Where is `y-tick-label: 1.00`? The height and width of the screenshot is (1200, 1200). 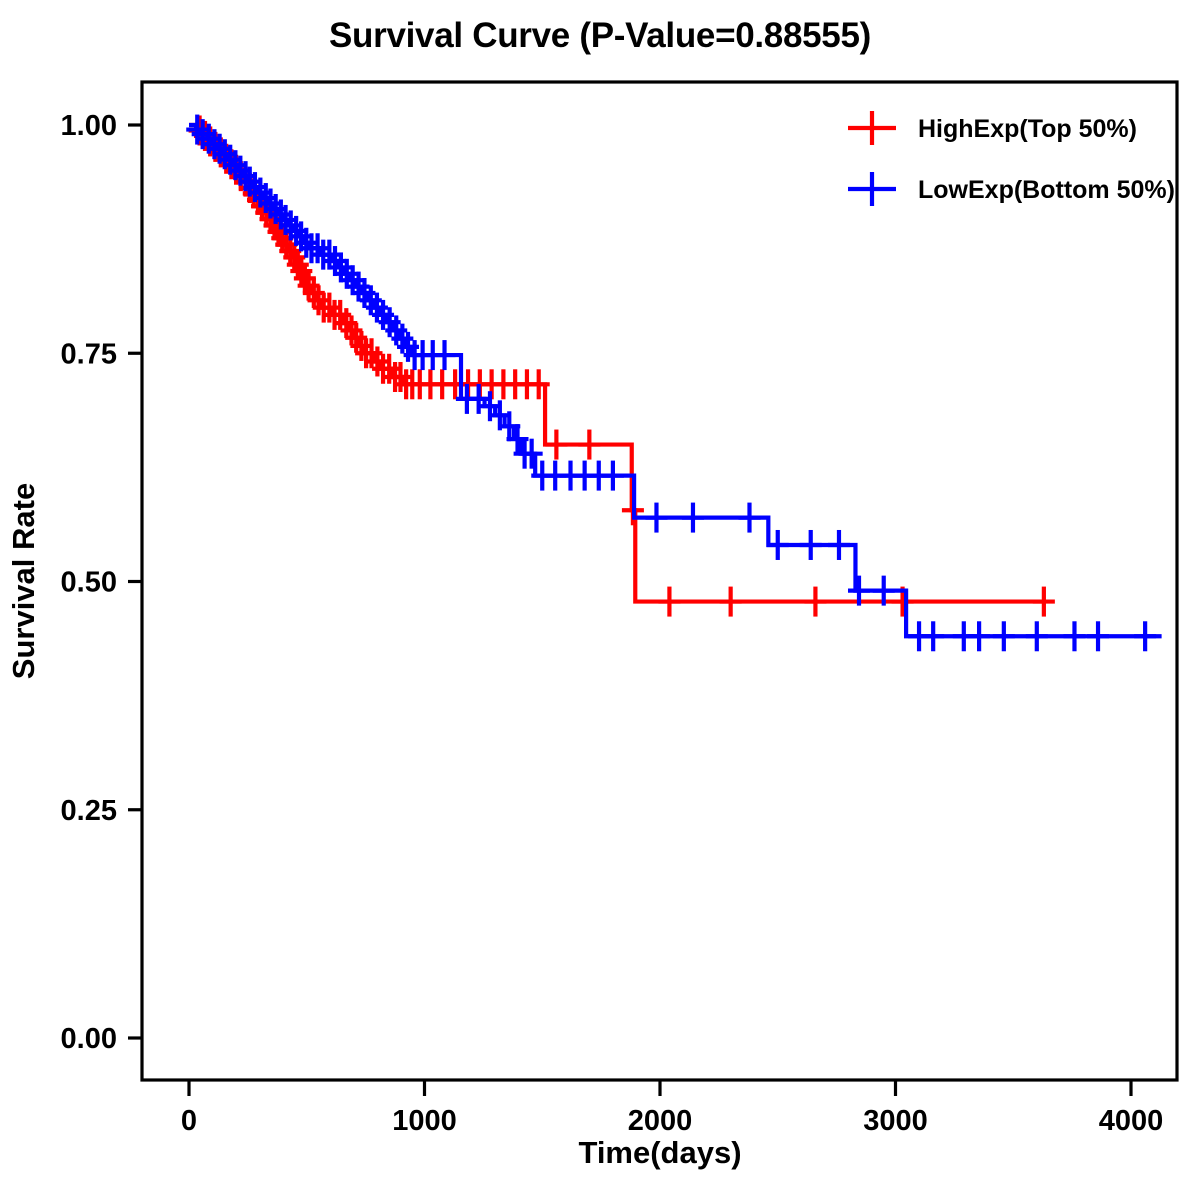
y-tick-label: 1.00 is located at coordinates (89, 126).